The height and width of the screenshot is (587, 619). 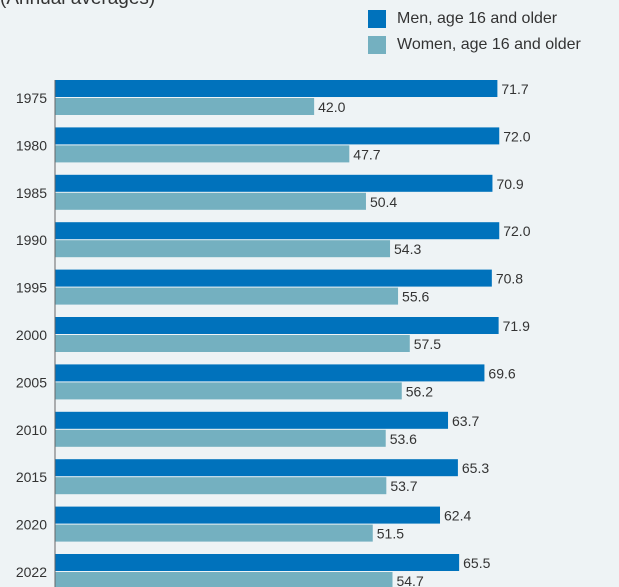 What do you see at coordinates (252, 420) in the screenshot?
I see `bar-men-2010` at bounding box center [252, 420].